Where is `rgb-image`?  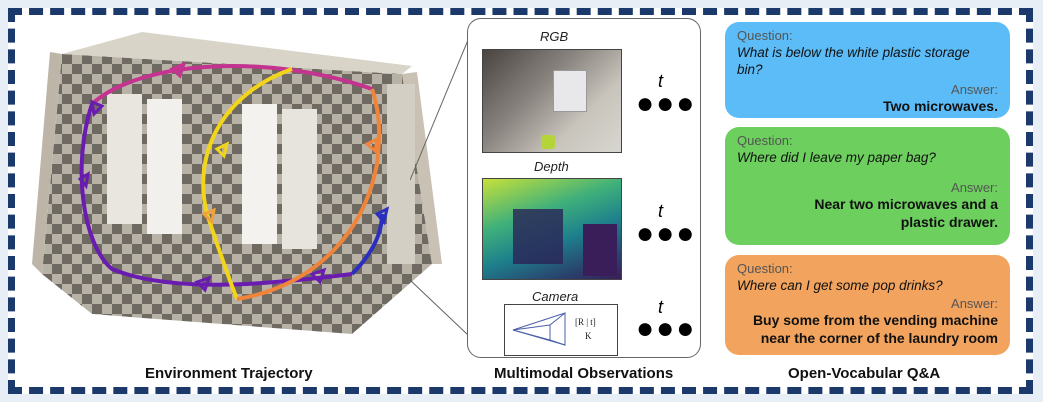
rgb-image is located at coordinates (552, 101).